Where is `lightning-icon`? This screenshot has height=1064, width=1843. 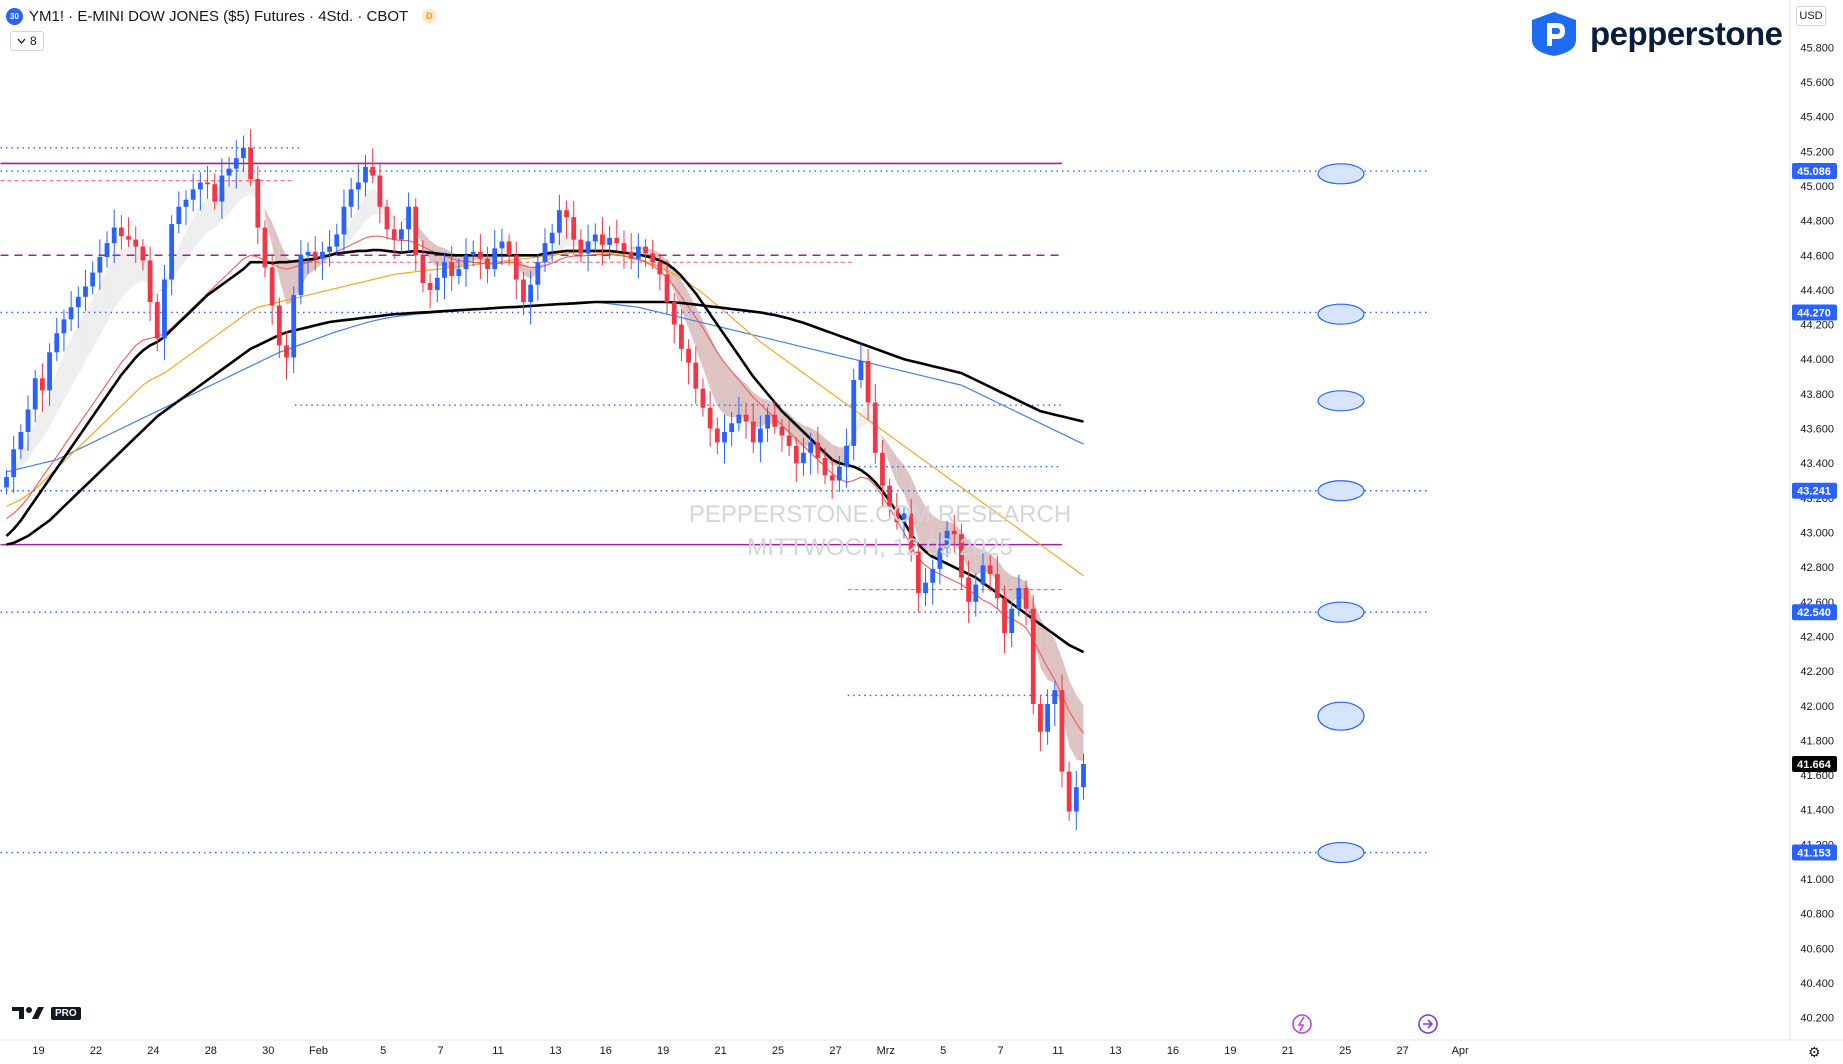
lightning-icon is located at coordinates (1302, 1024).